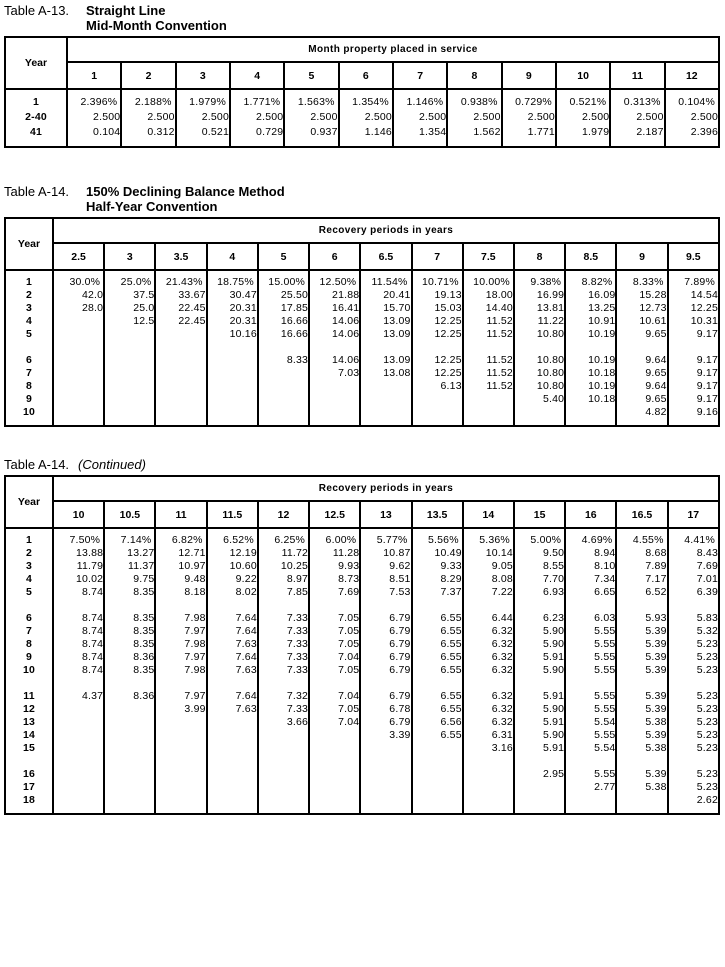  I want to click on value-cell: 8.74, so click(78, 644).